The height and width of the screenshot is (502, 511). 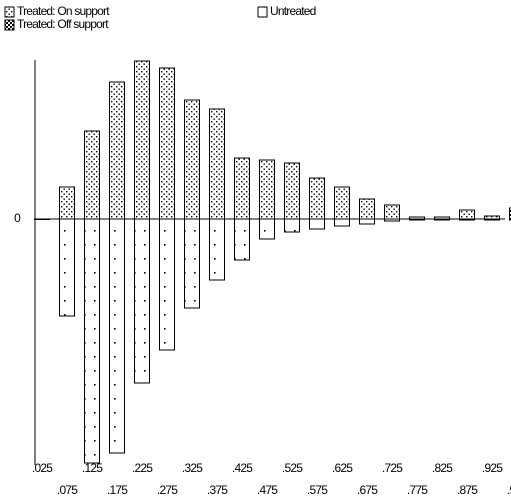 I want to click on x-tick-label: .925, so click(x=492, y=468).